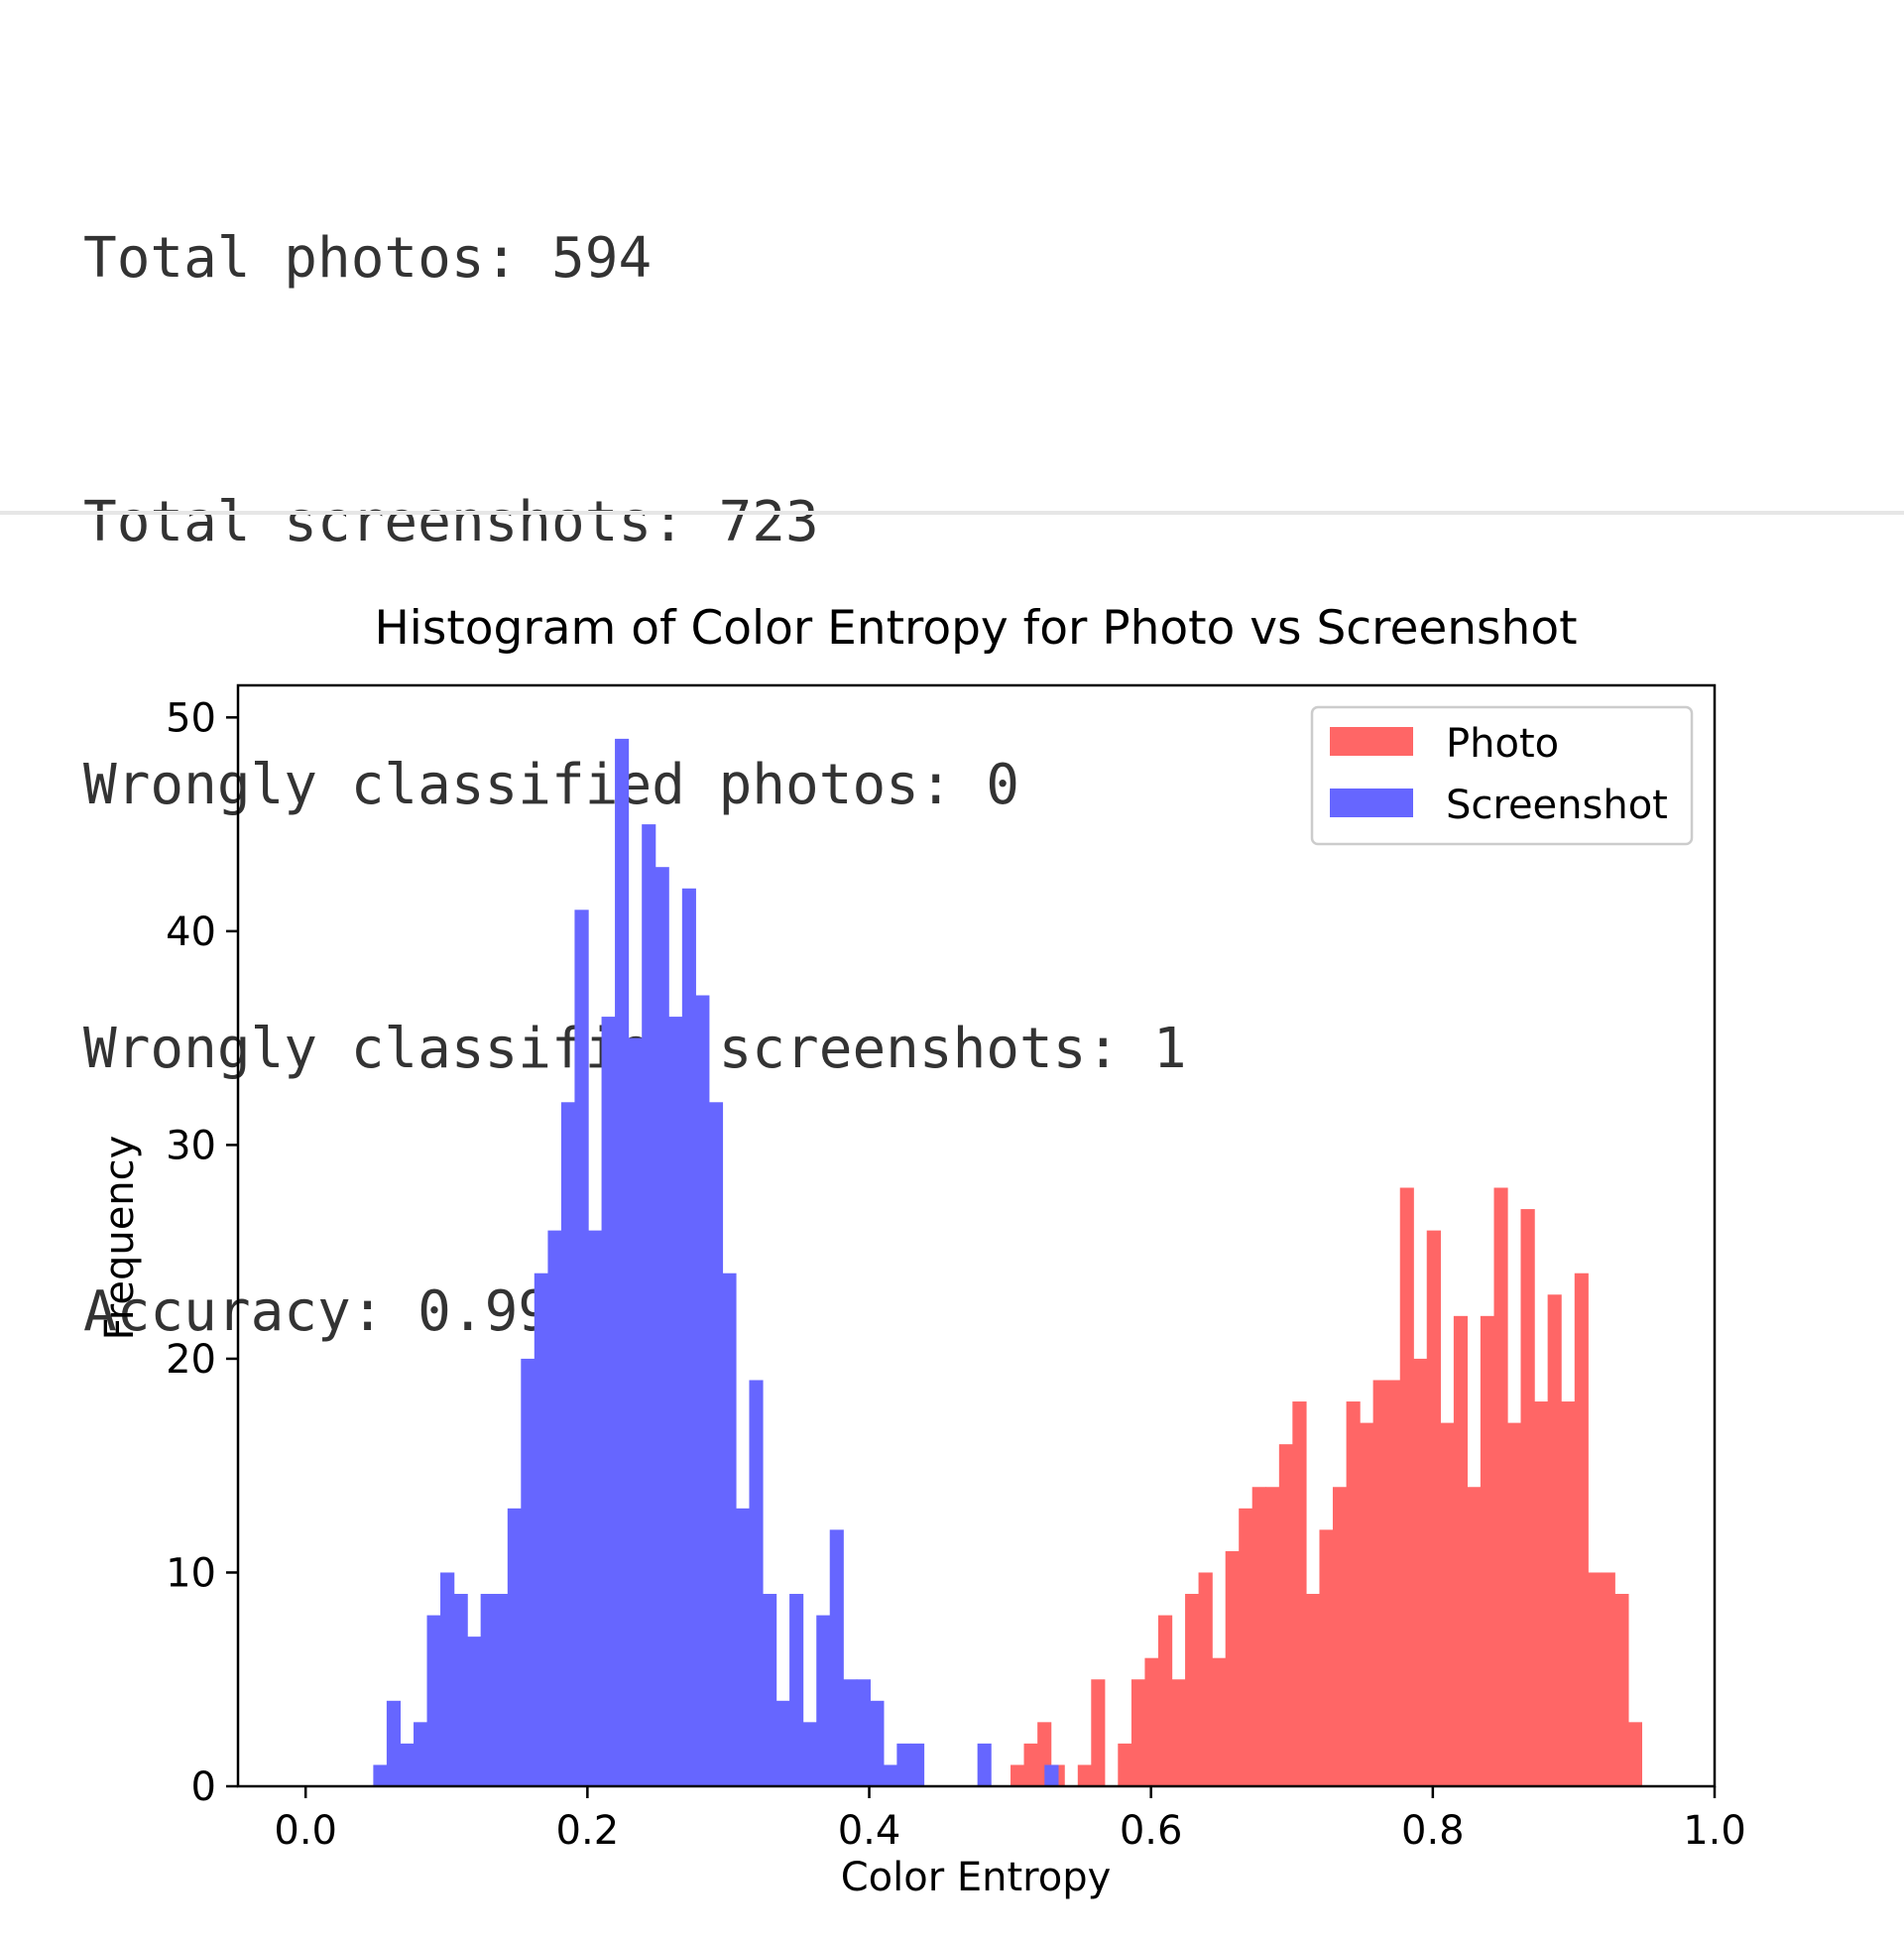 The image size is (1904, 1942). What do you see at coordinates (869, 1831) in the screenshot?
I see `x-tick-label: 0.4` at bounding box center [869, 1831].